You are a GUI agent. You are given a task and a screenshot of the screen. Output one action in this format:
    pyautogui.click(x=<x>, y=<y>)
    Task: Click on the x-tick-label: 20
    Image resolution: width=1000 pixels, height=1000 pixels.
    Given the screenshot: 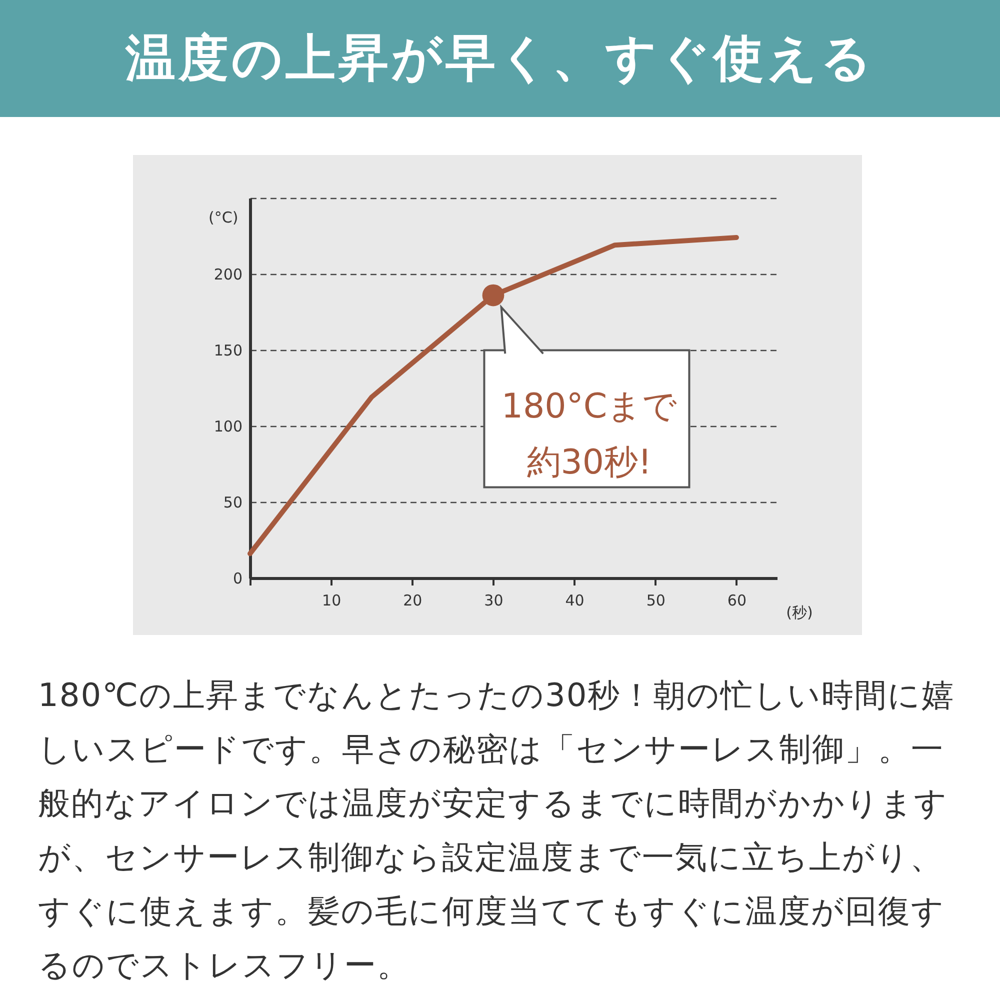 What is the action you would take?
    pyautogui.click(x=412, y=601)
    